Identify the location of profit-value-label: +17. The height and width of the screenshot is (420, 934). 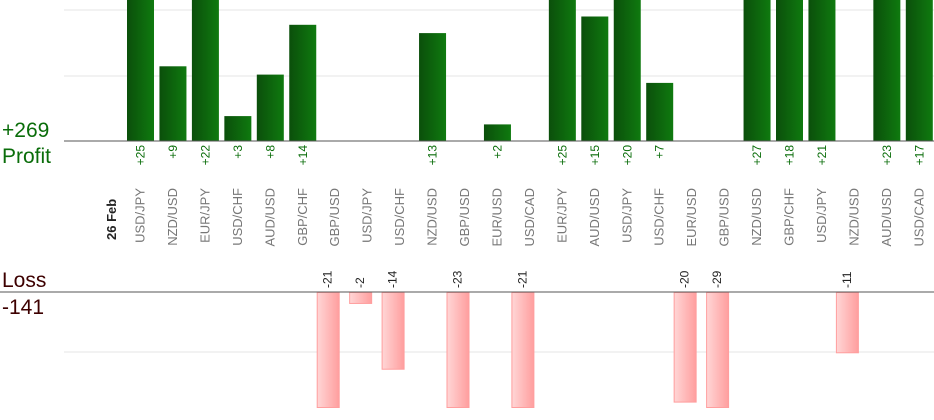
(919, 155).